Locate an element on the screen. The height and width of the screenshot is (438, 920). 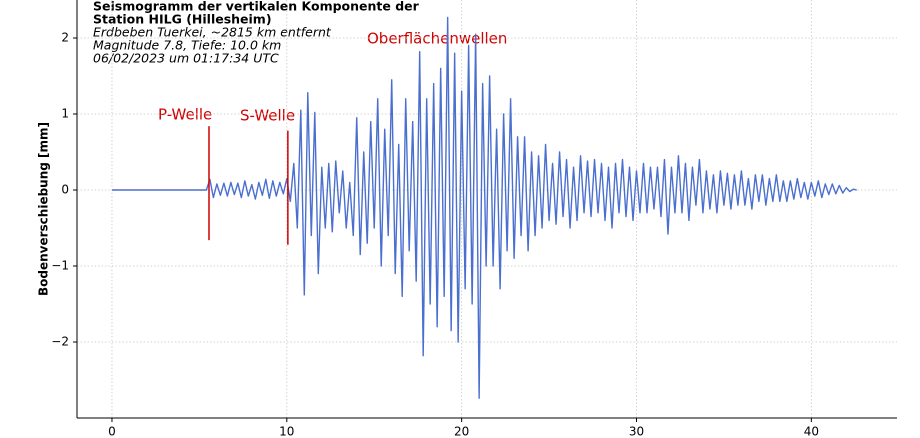
y-tick-label: 2 is located at coordinates (65, 38).